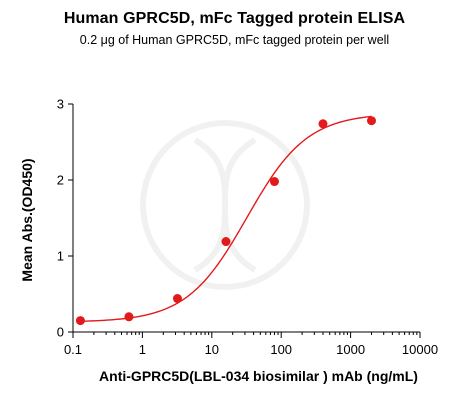 The height and width of the screenshot is (400, 469). Describe the element at coordinates (60, 332) in the screenshot. I see `y-tick-label: 0` at that location.